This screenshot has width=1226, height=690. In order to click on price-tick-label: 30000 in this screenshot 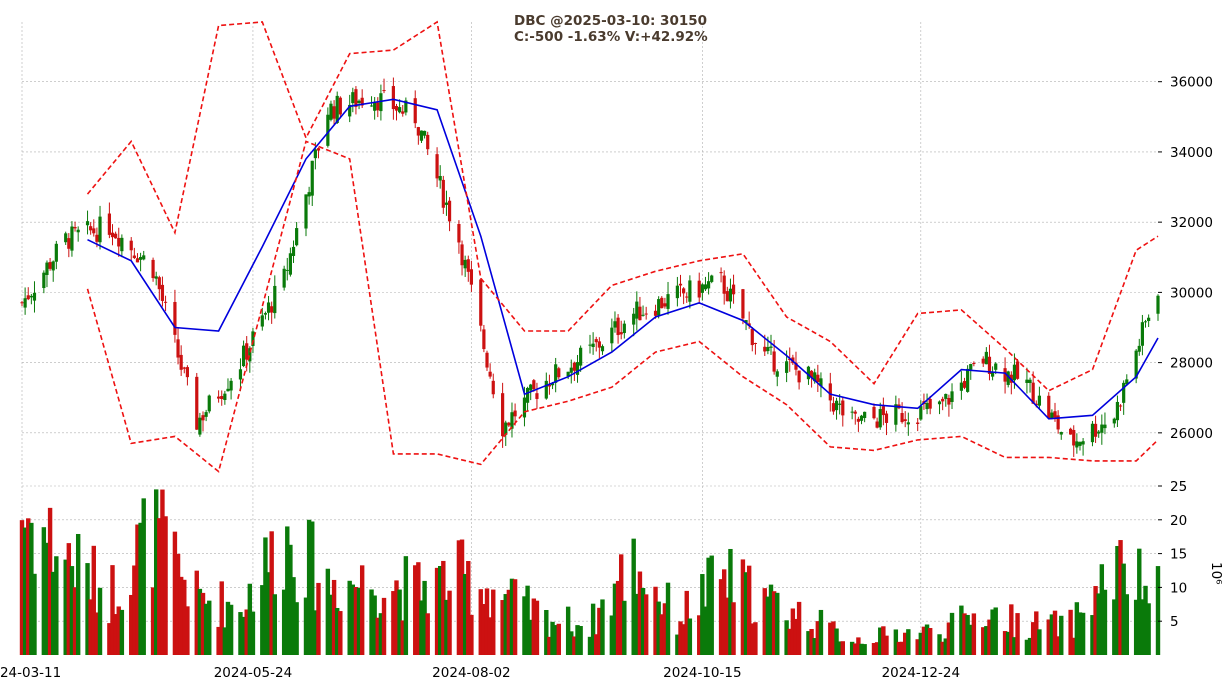, I will do `click(1191, 293)`.